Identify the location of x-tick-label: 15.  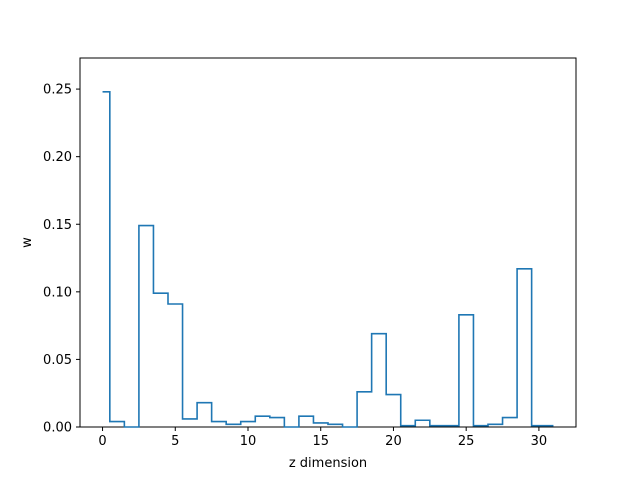
(320, 441).